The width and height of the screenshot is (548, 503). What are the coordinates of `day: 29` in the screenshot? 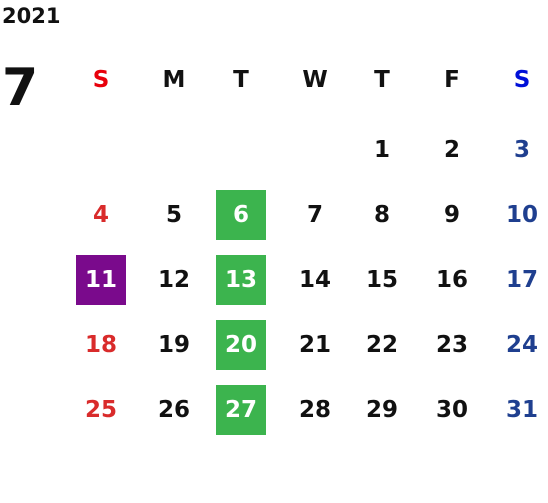 It's located at (381, 410).